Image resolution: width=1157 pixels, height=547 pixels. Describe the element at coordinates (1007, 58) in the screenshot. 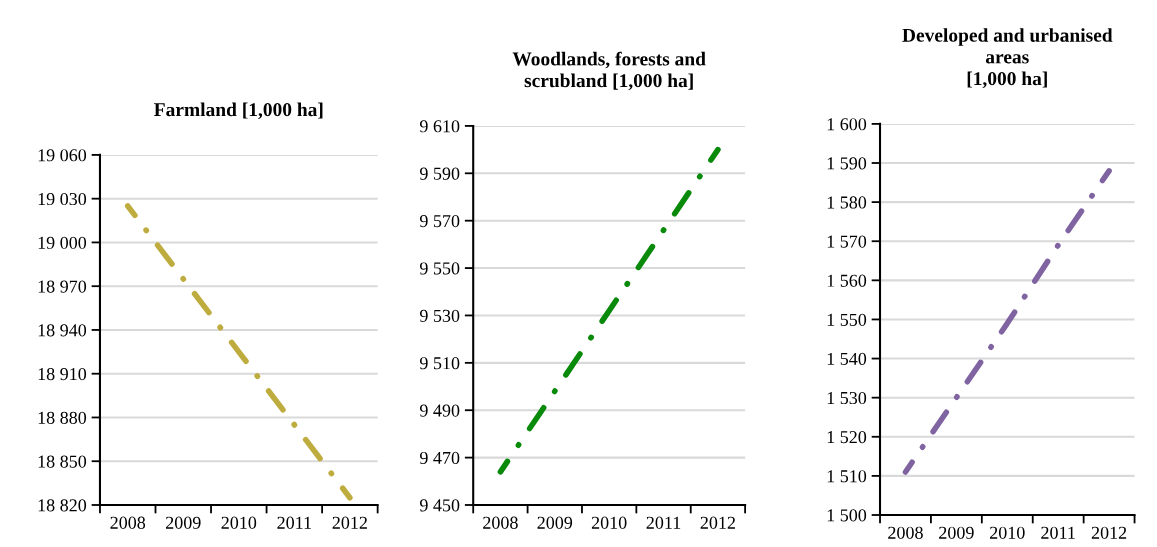

I see `chart-title: Developed and urbanised areas [1,000 ha]` at that location.